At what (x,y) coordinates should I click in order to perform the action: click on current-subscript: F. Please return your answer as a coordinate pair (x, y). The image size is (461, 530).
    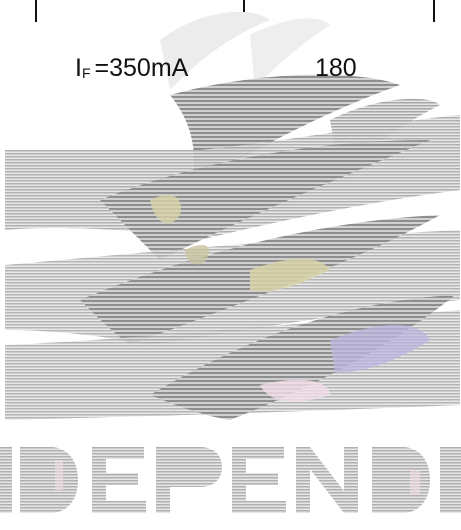
    Looking at the image, I should click on (86, 73).